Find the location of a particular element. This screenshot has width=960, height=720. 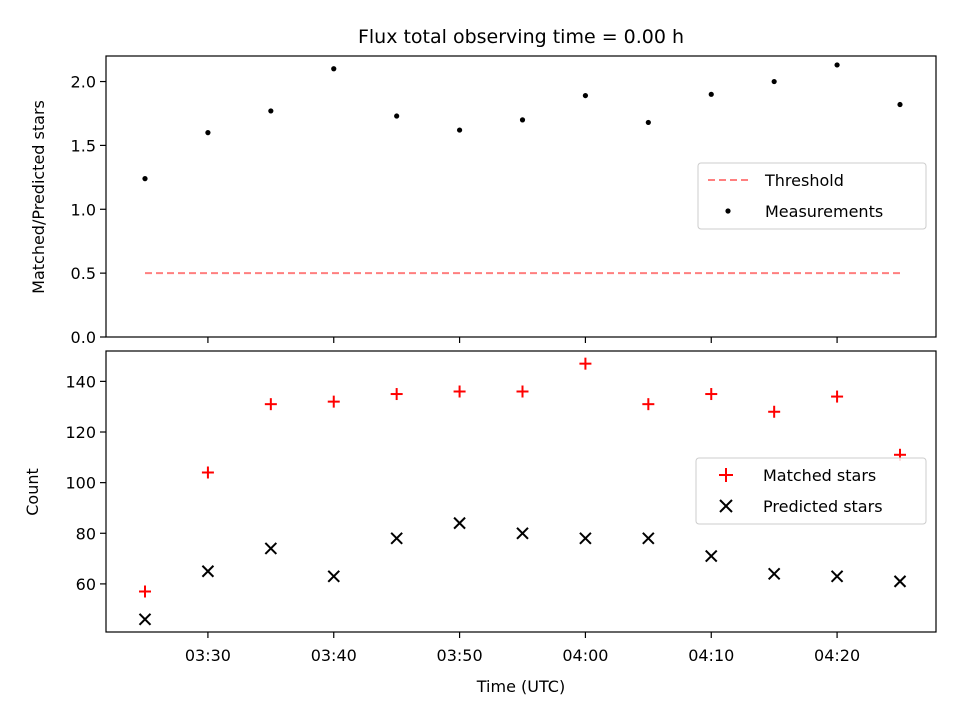

chart-title: Flux total observing time = 0.00 h is located at coordinates (521, 37).